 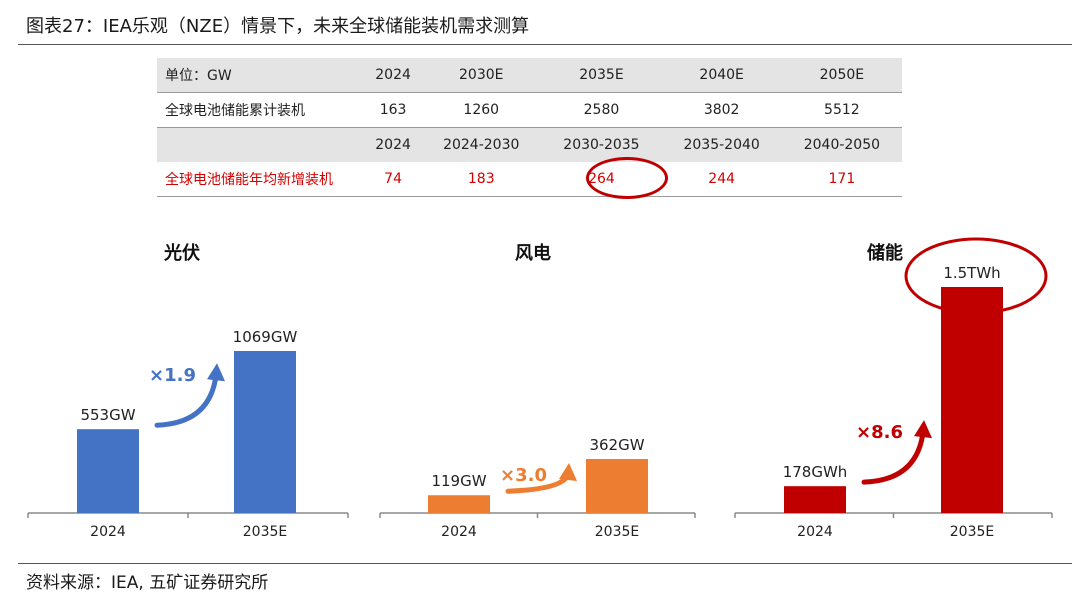 What do you see at coordinates (841, 110) in the screenshot?
I see `table-cell: 5512` at bounding box center [841, 110].